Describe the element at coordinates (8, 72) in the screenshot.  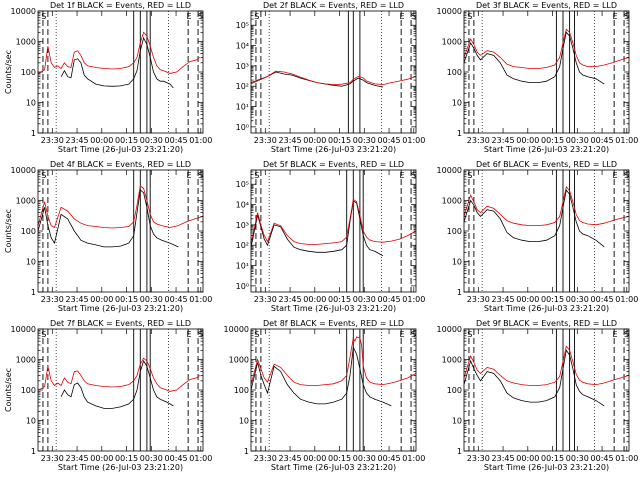
I see `y-axis-label: Counts/sec` at that location.